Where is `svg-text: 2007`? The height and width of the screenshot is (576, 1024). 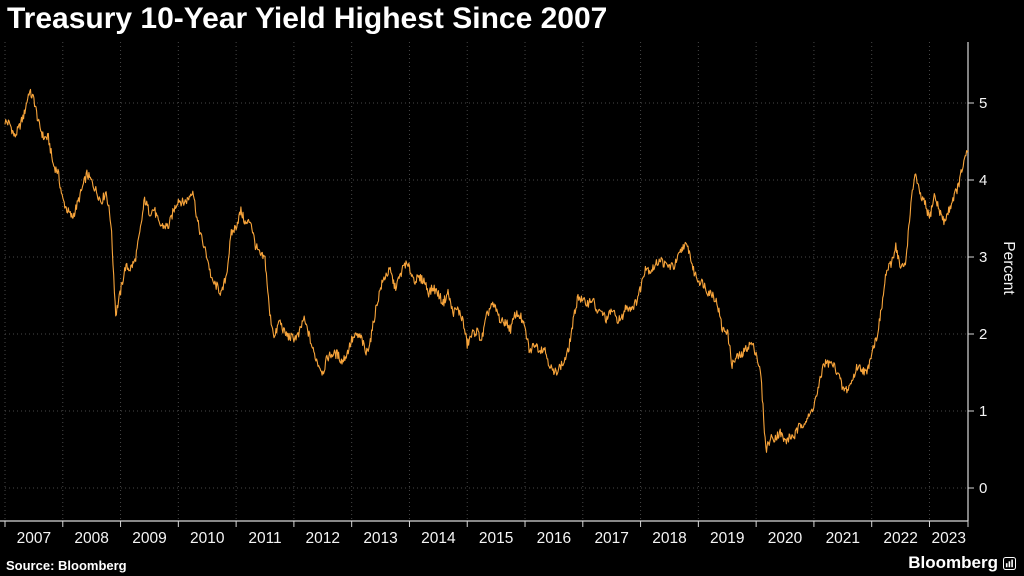 svg-text: 2007 is located at coordinates (34, 538).